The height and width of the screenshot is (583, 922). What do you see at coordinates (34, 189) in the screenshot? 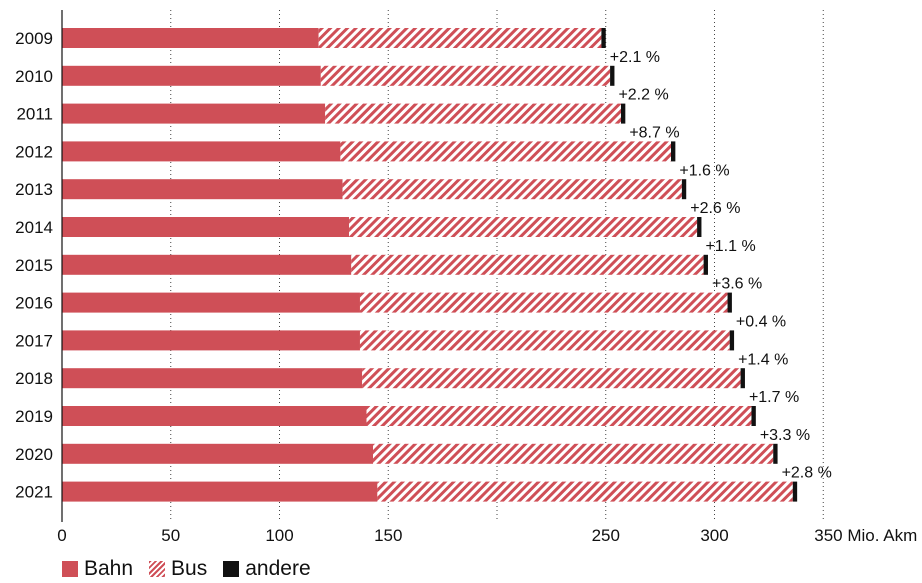
I see `y-tick-label-2013: 2013` at bounding box center [34, 189].